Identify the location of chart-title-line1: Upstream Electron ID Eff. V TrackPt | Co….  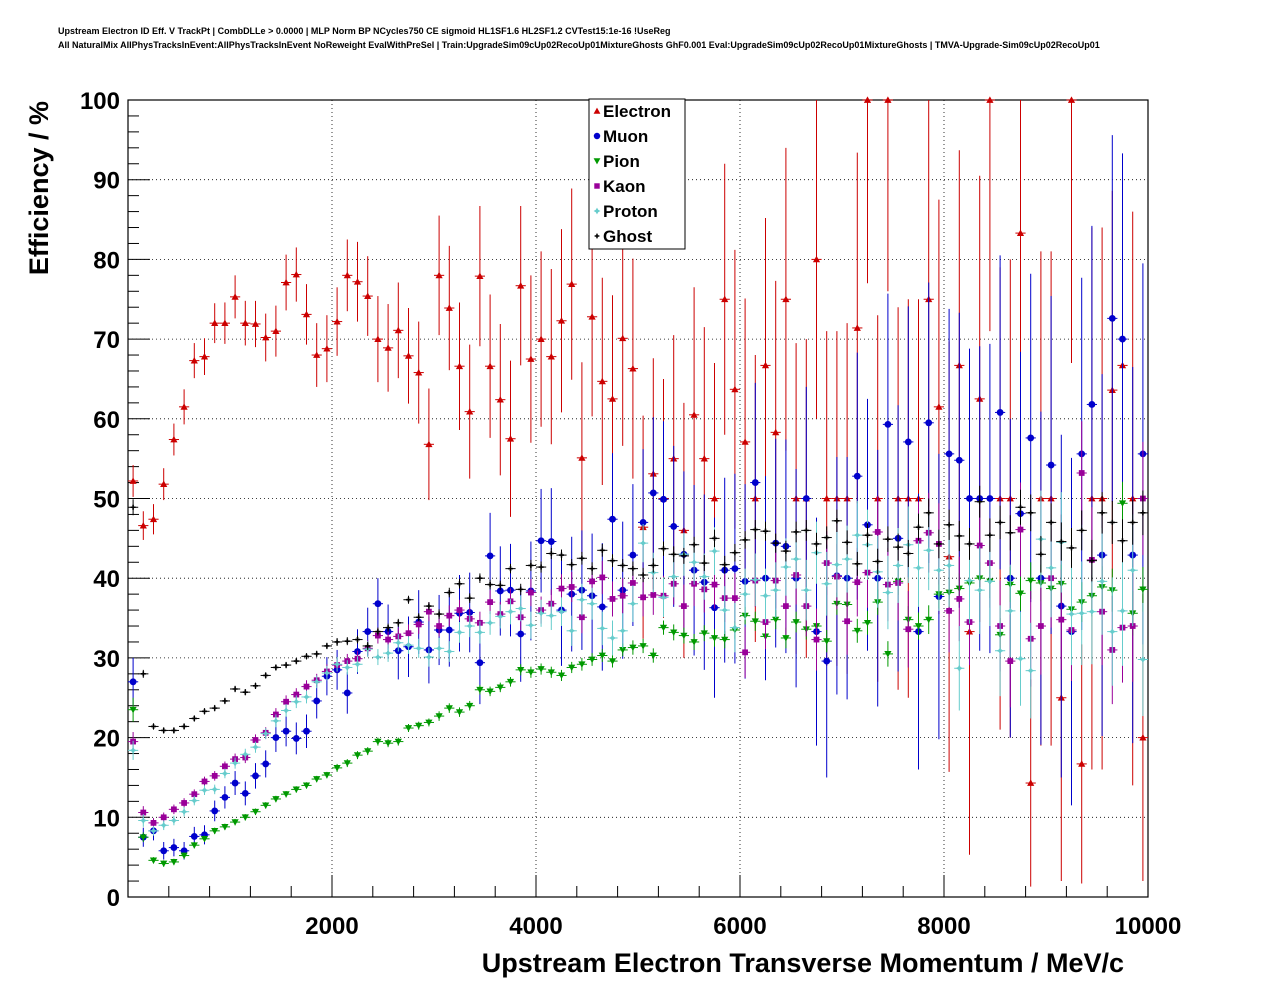
(364, 31).